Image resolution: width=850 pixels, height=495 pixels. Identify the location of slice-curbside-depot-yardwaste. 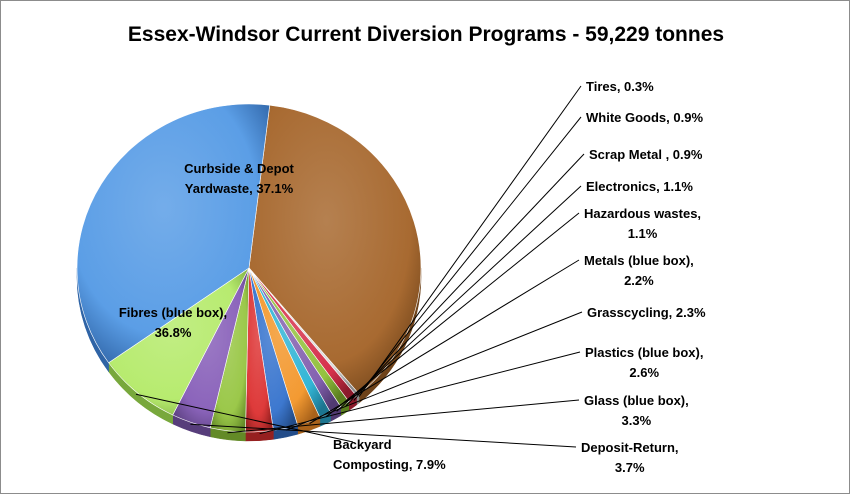
(335, 249).